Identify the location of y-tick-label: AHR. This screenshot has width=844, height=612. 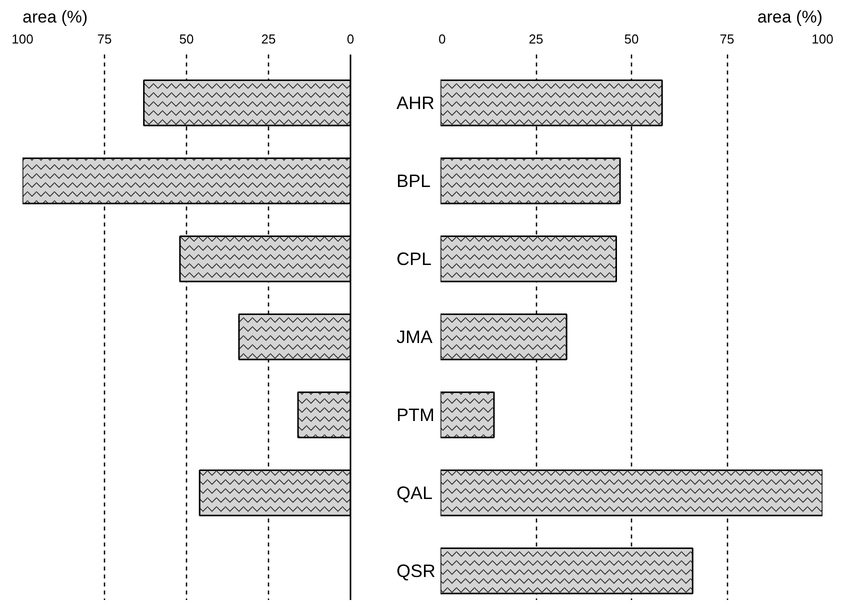
(415, 102).